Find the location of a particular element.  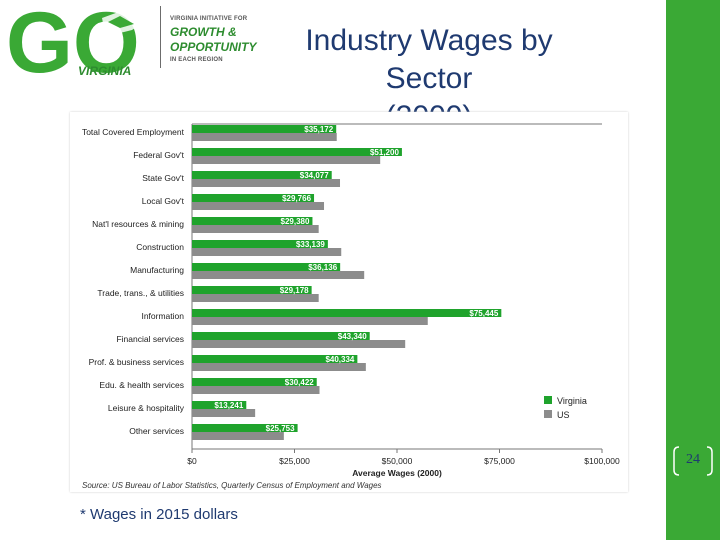

x-tick-label: $75,000 is located at coordinates (499, 461).